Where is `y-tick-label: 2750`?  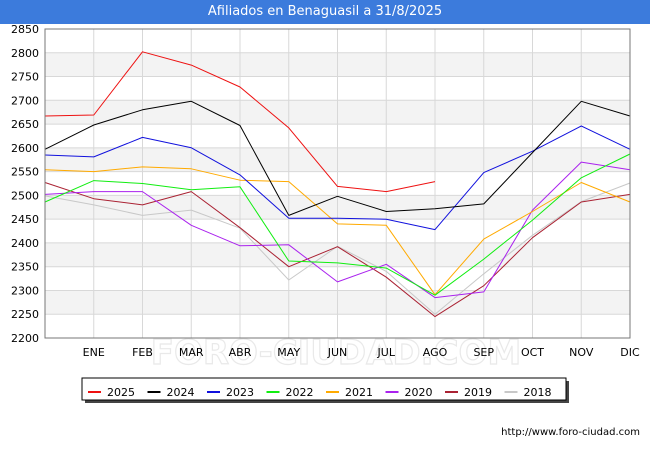 y-tick-label: 2750 is located at coordinates (25, 77).